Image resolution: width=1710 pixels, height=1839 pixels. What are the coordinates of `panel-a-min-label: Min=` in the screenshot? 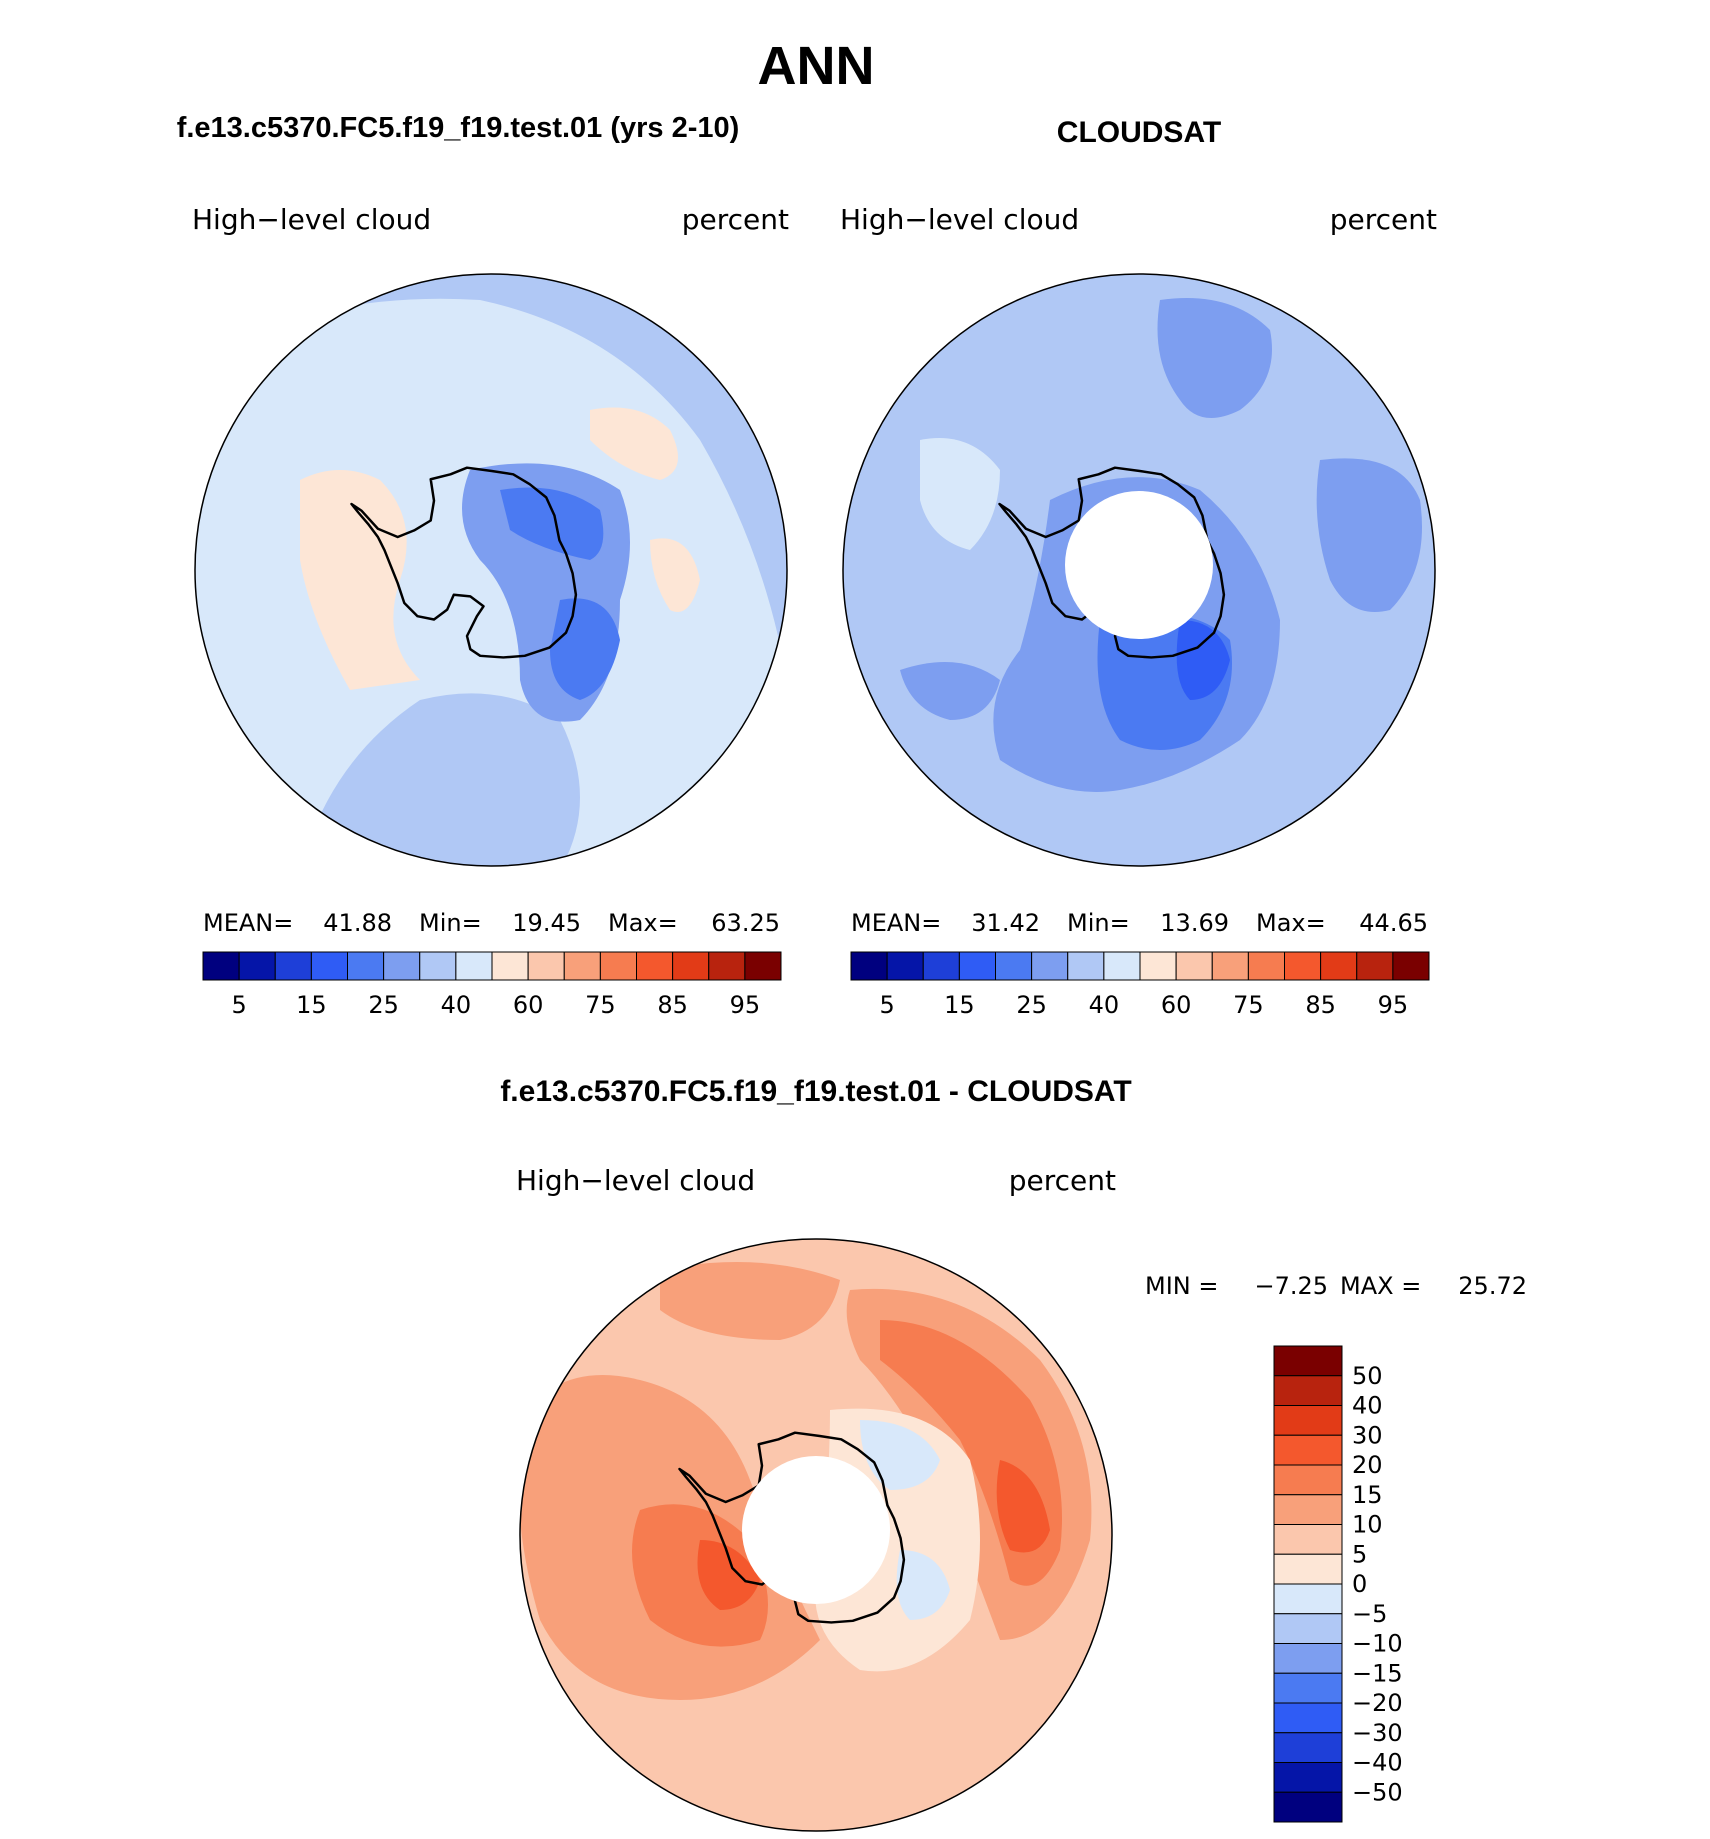 It's located at (450, 923).